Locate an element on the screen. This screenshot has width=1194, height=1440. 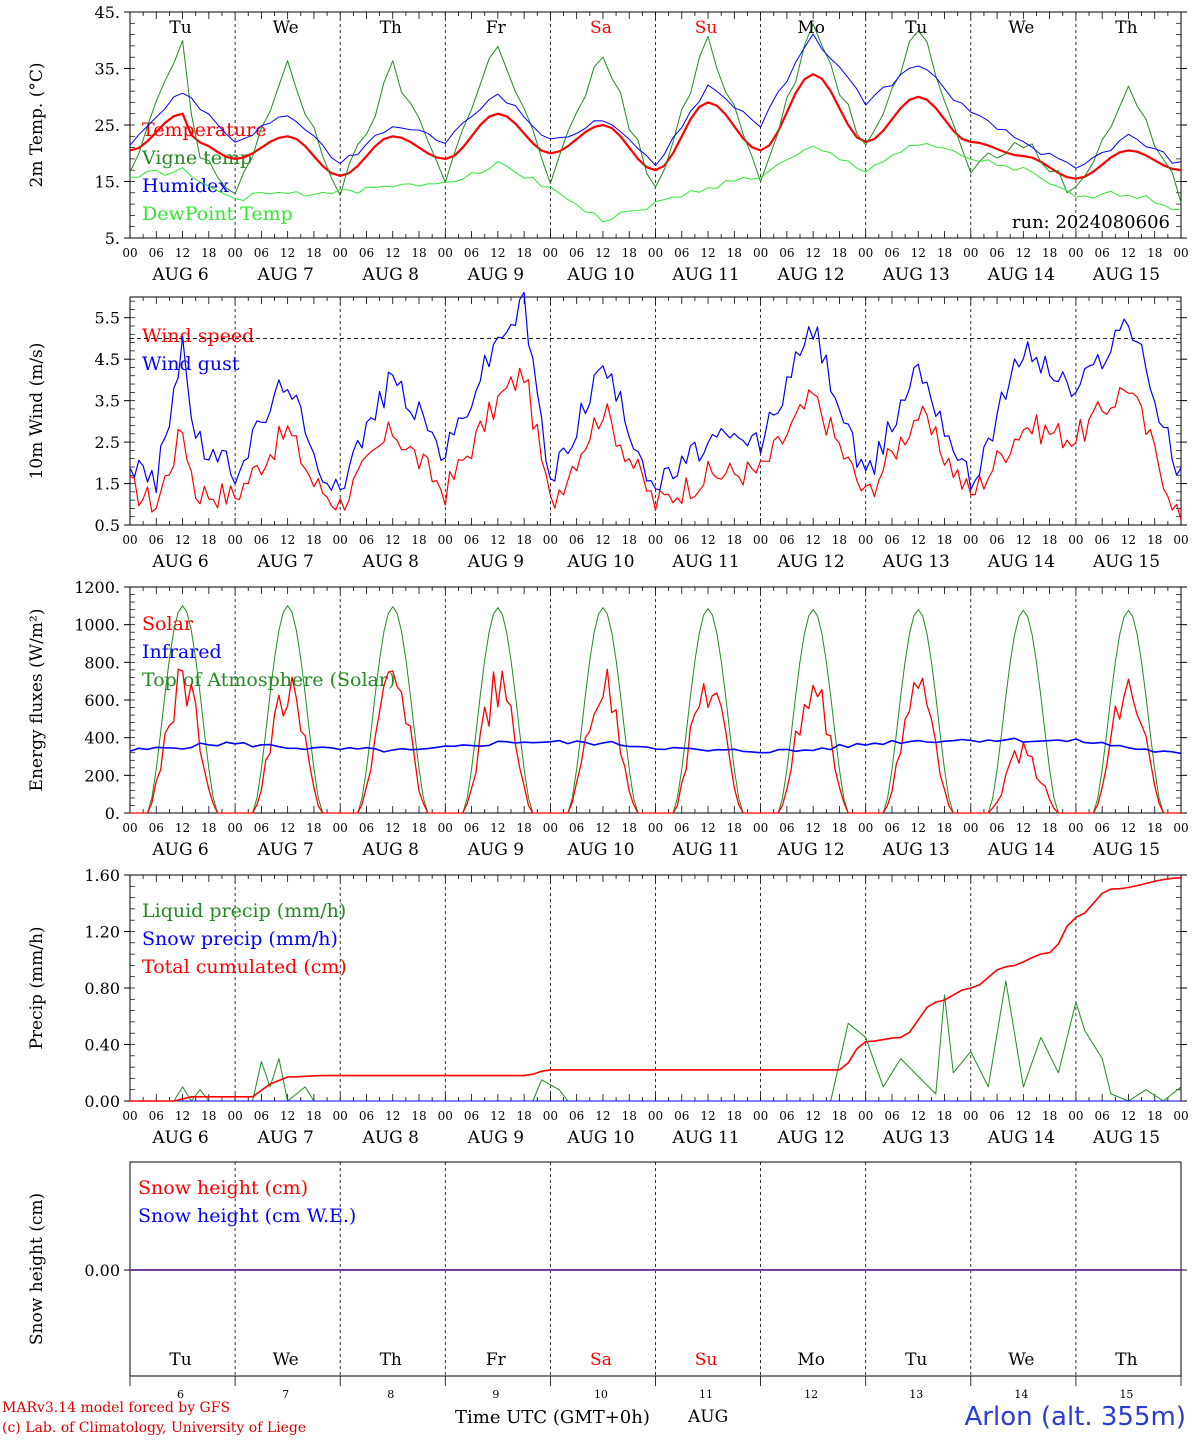
day-number: 13 is located at coordinates (916, 1394).